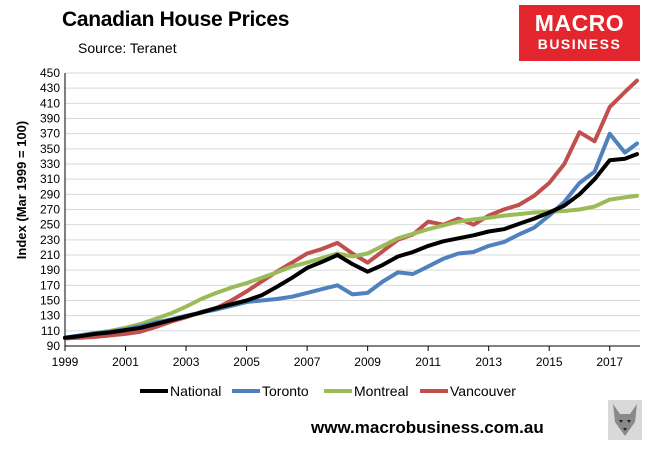 This screenshot has width=660, height=450. I want to click on y-tick-label-270: 270, so click(50, 210).